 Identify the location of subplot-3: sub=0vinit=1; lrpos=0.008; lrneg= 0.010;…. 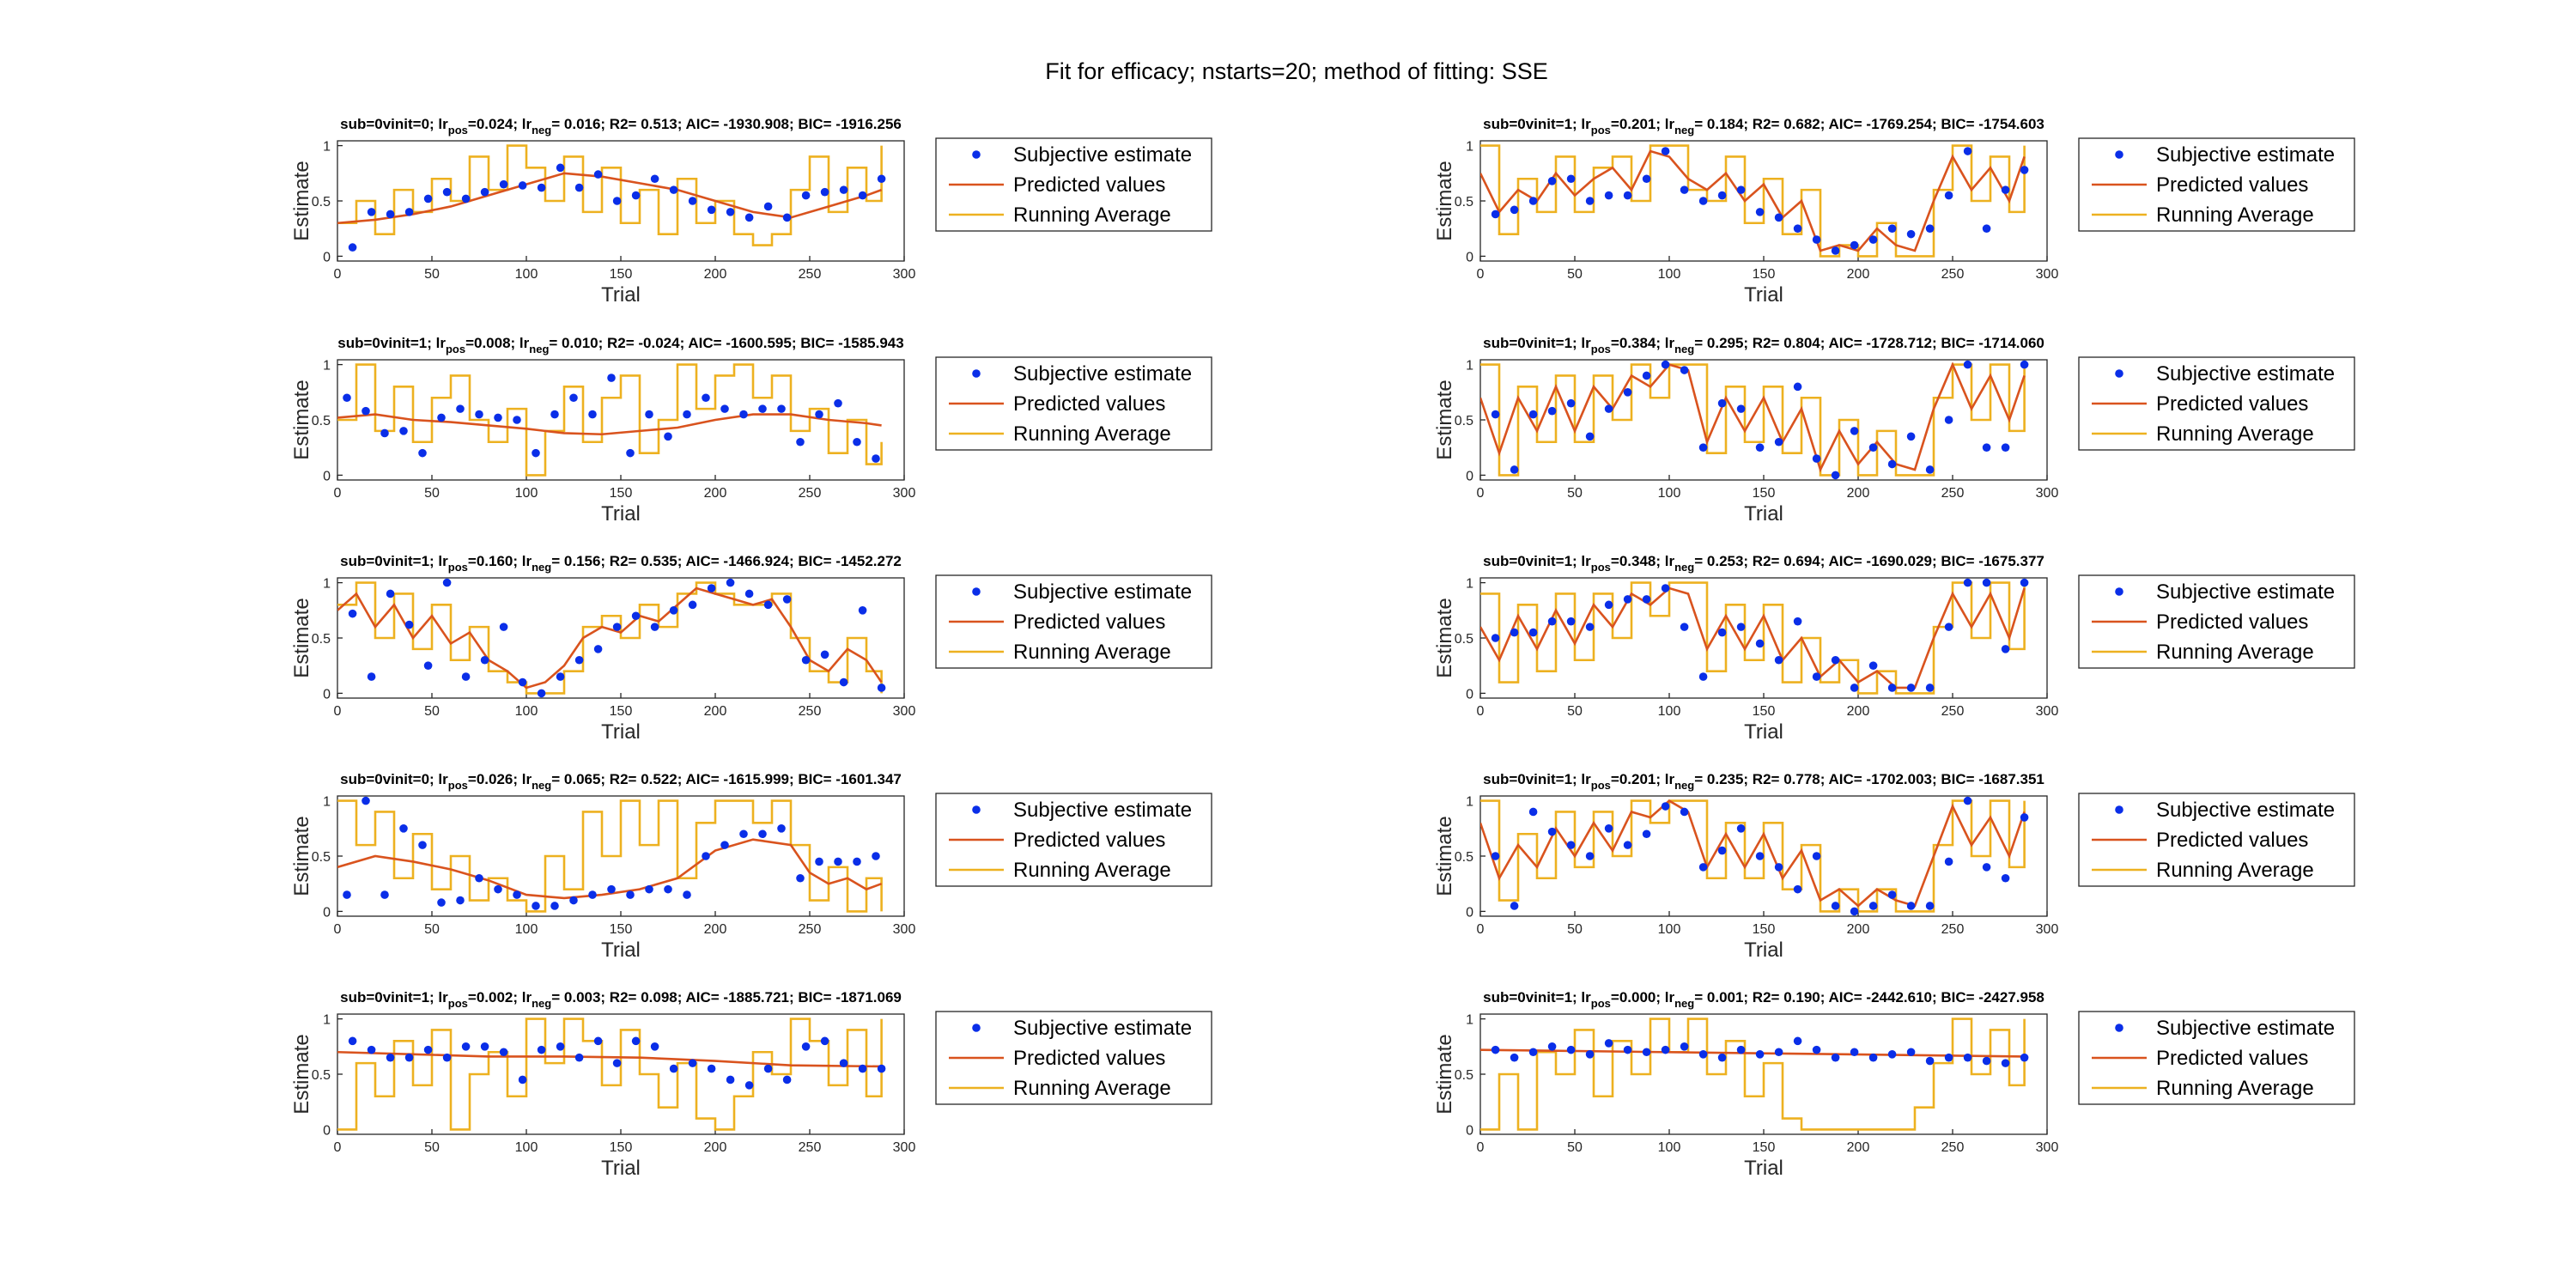
(751, 431).